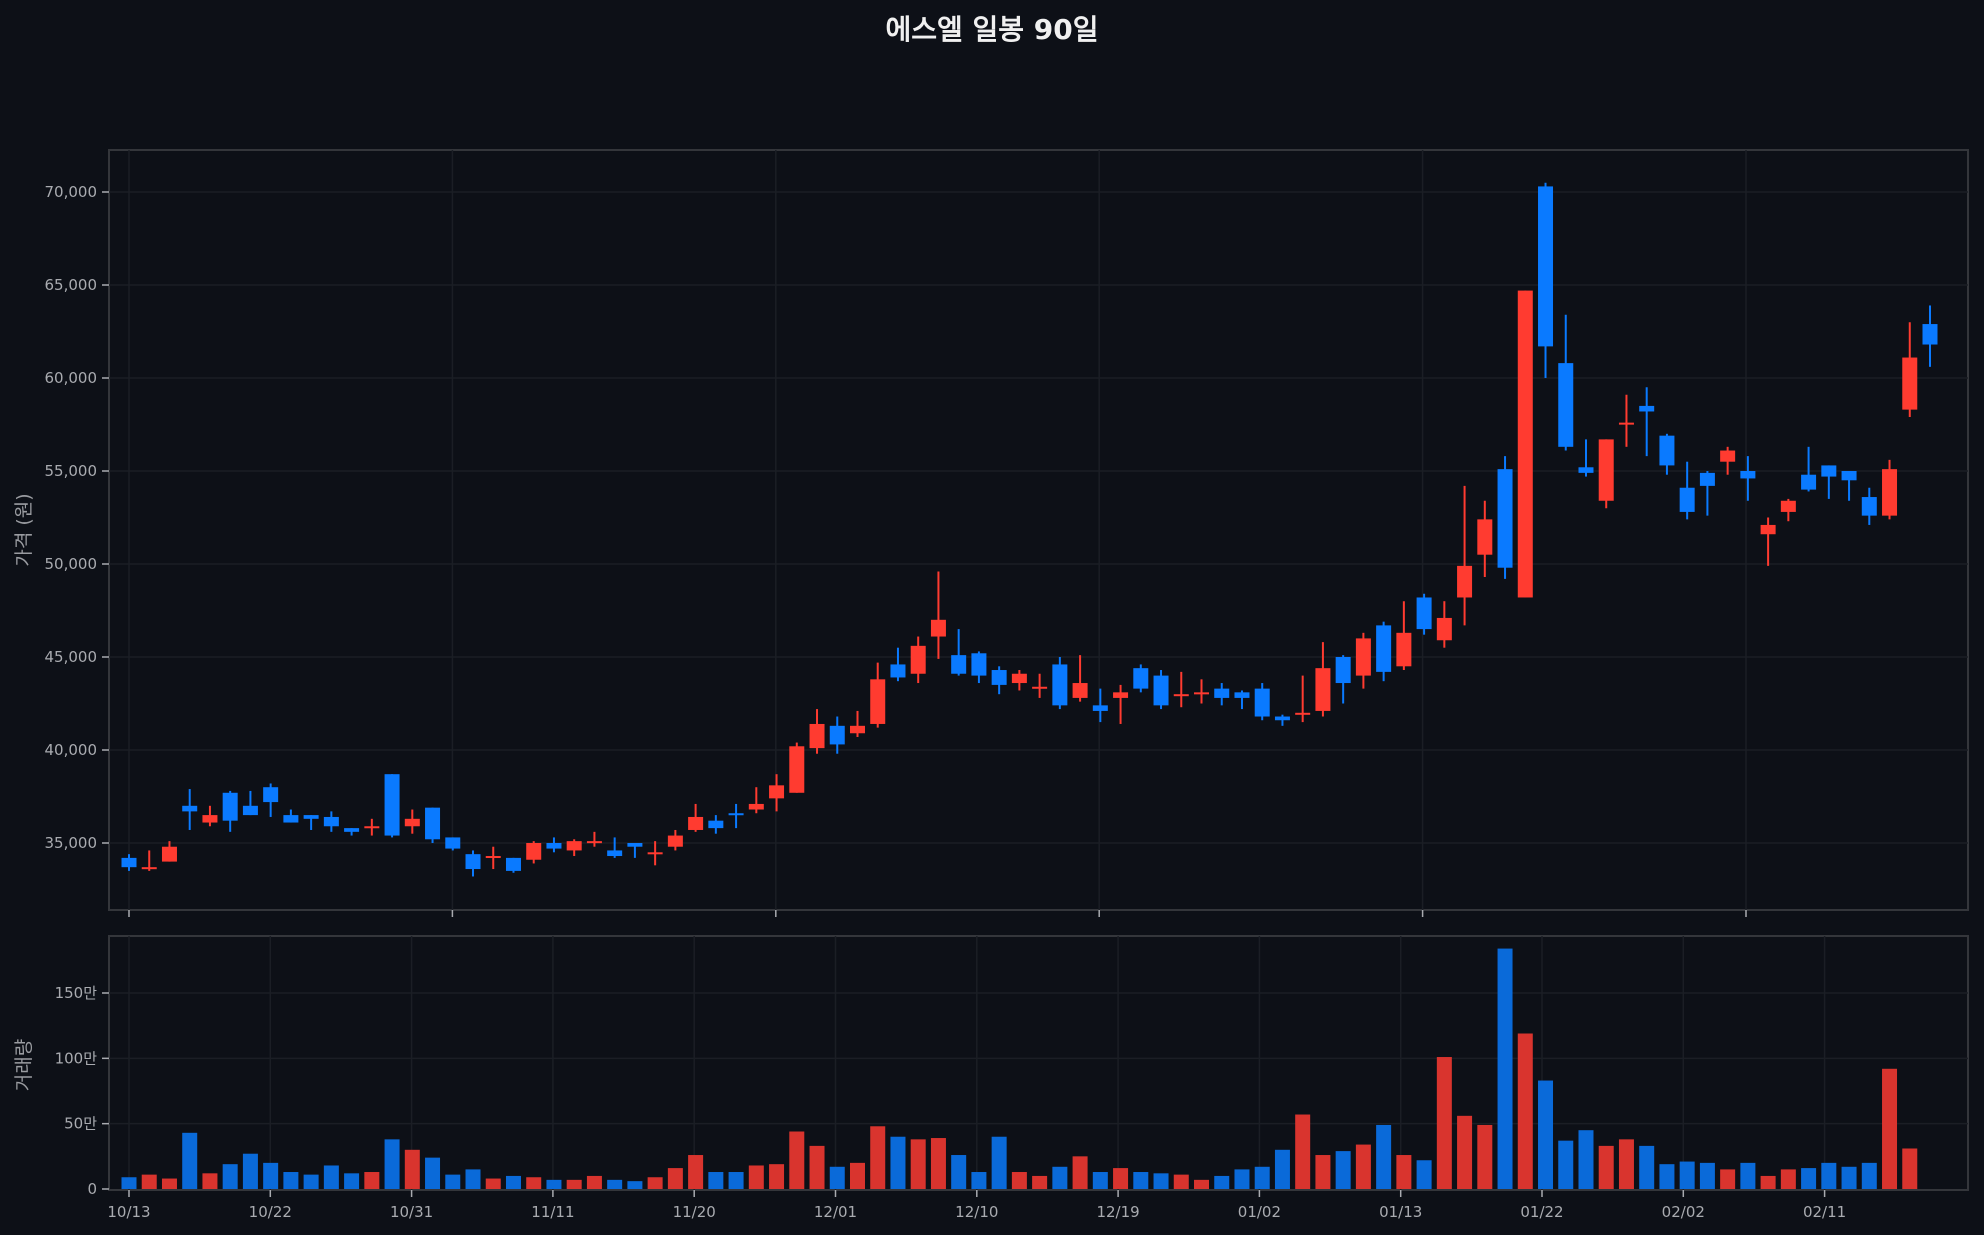 This screenshot has height=1235, width=1984. Describe the element at coordinates (1400, 1212) in the screenshot. I see `date-xtick-label: 01/13` at that location.